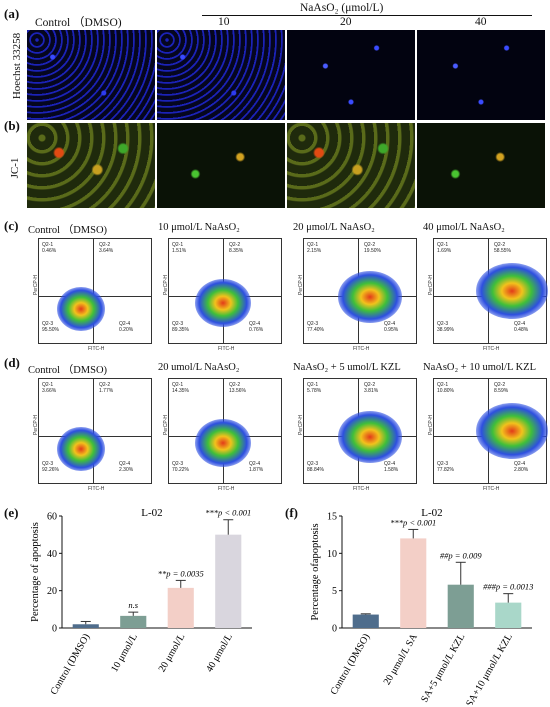 The image size is (550, 707). I want to click on annotation-1: ***p < 0.001, so click(413, 522).